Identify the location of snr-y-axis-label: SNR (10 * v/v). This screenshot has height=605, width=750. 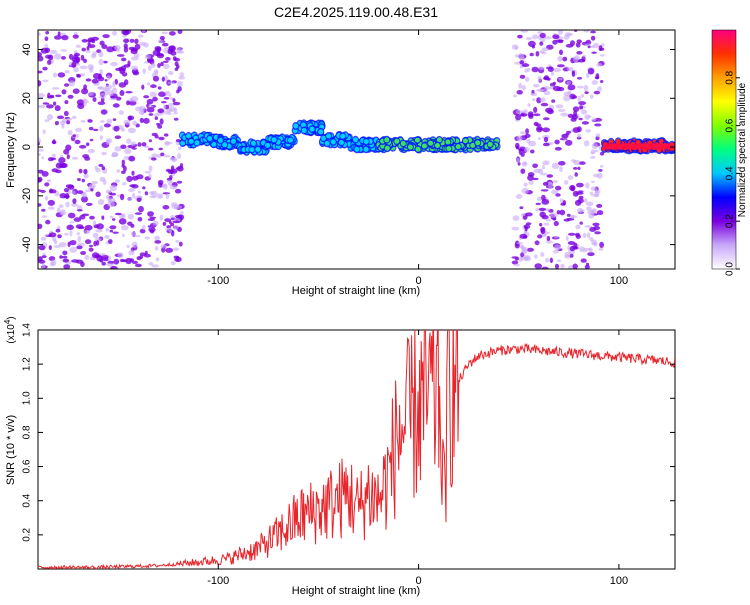
(11, 450).